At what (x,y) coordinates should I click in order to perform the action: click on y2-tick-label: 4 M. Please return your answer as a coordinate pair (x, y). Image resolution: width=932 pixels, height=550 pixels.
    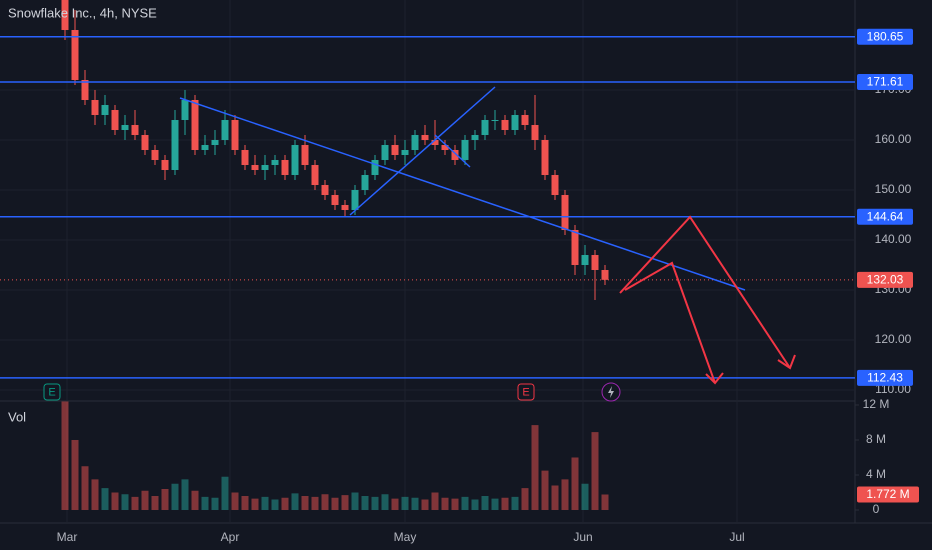
    Looking at the image, I should click on (876, 474).